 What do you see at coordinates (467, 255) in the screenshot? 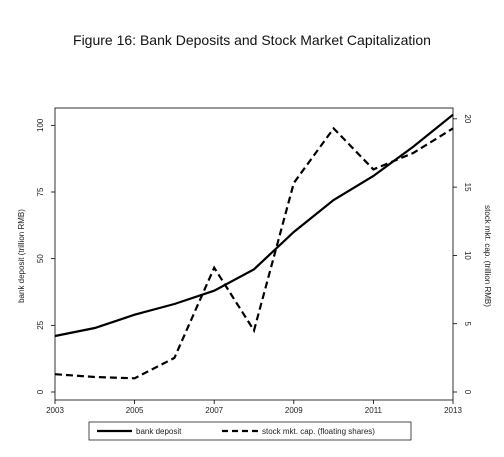
I see `y2-tick-label: 10` at bounding box center [467, 255].